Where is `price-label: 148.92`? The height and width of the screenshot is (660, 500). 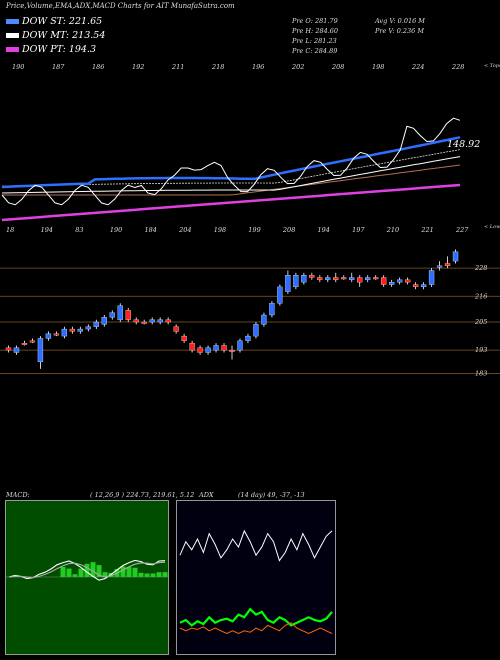 price-label: 148.92 is located at coordinates (463, 144).